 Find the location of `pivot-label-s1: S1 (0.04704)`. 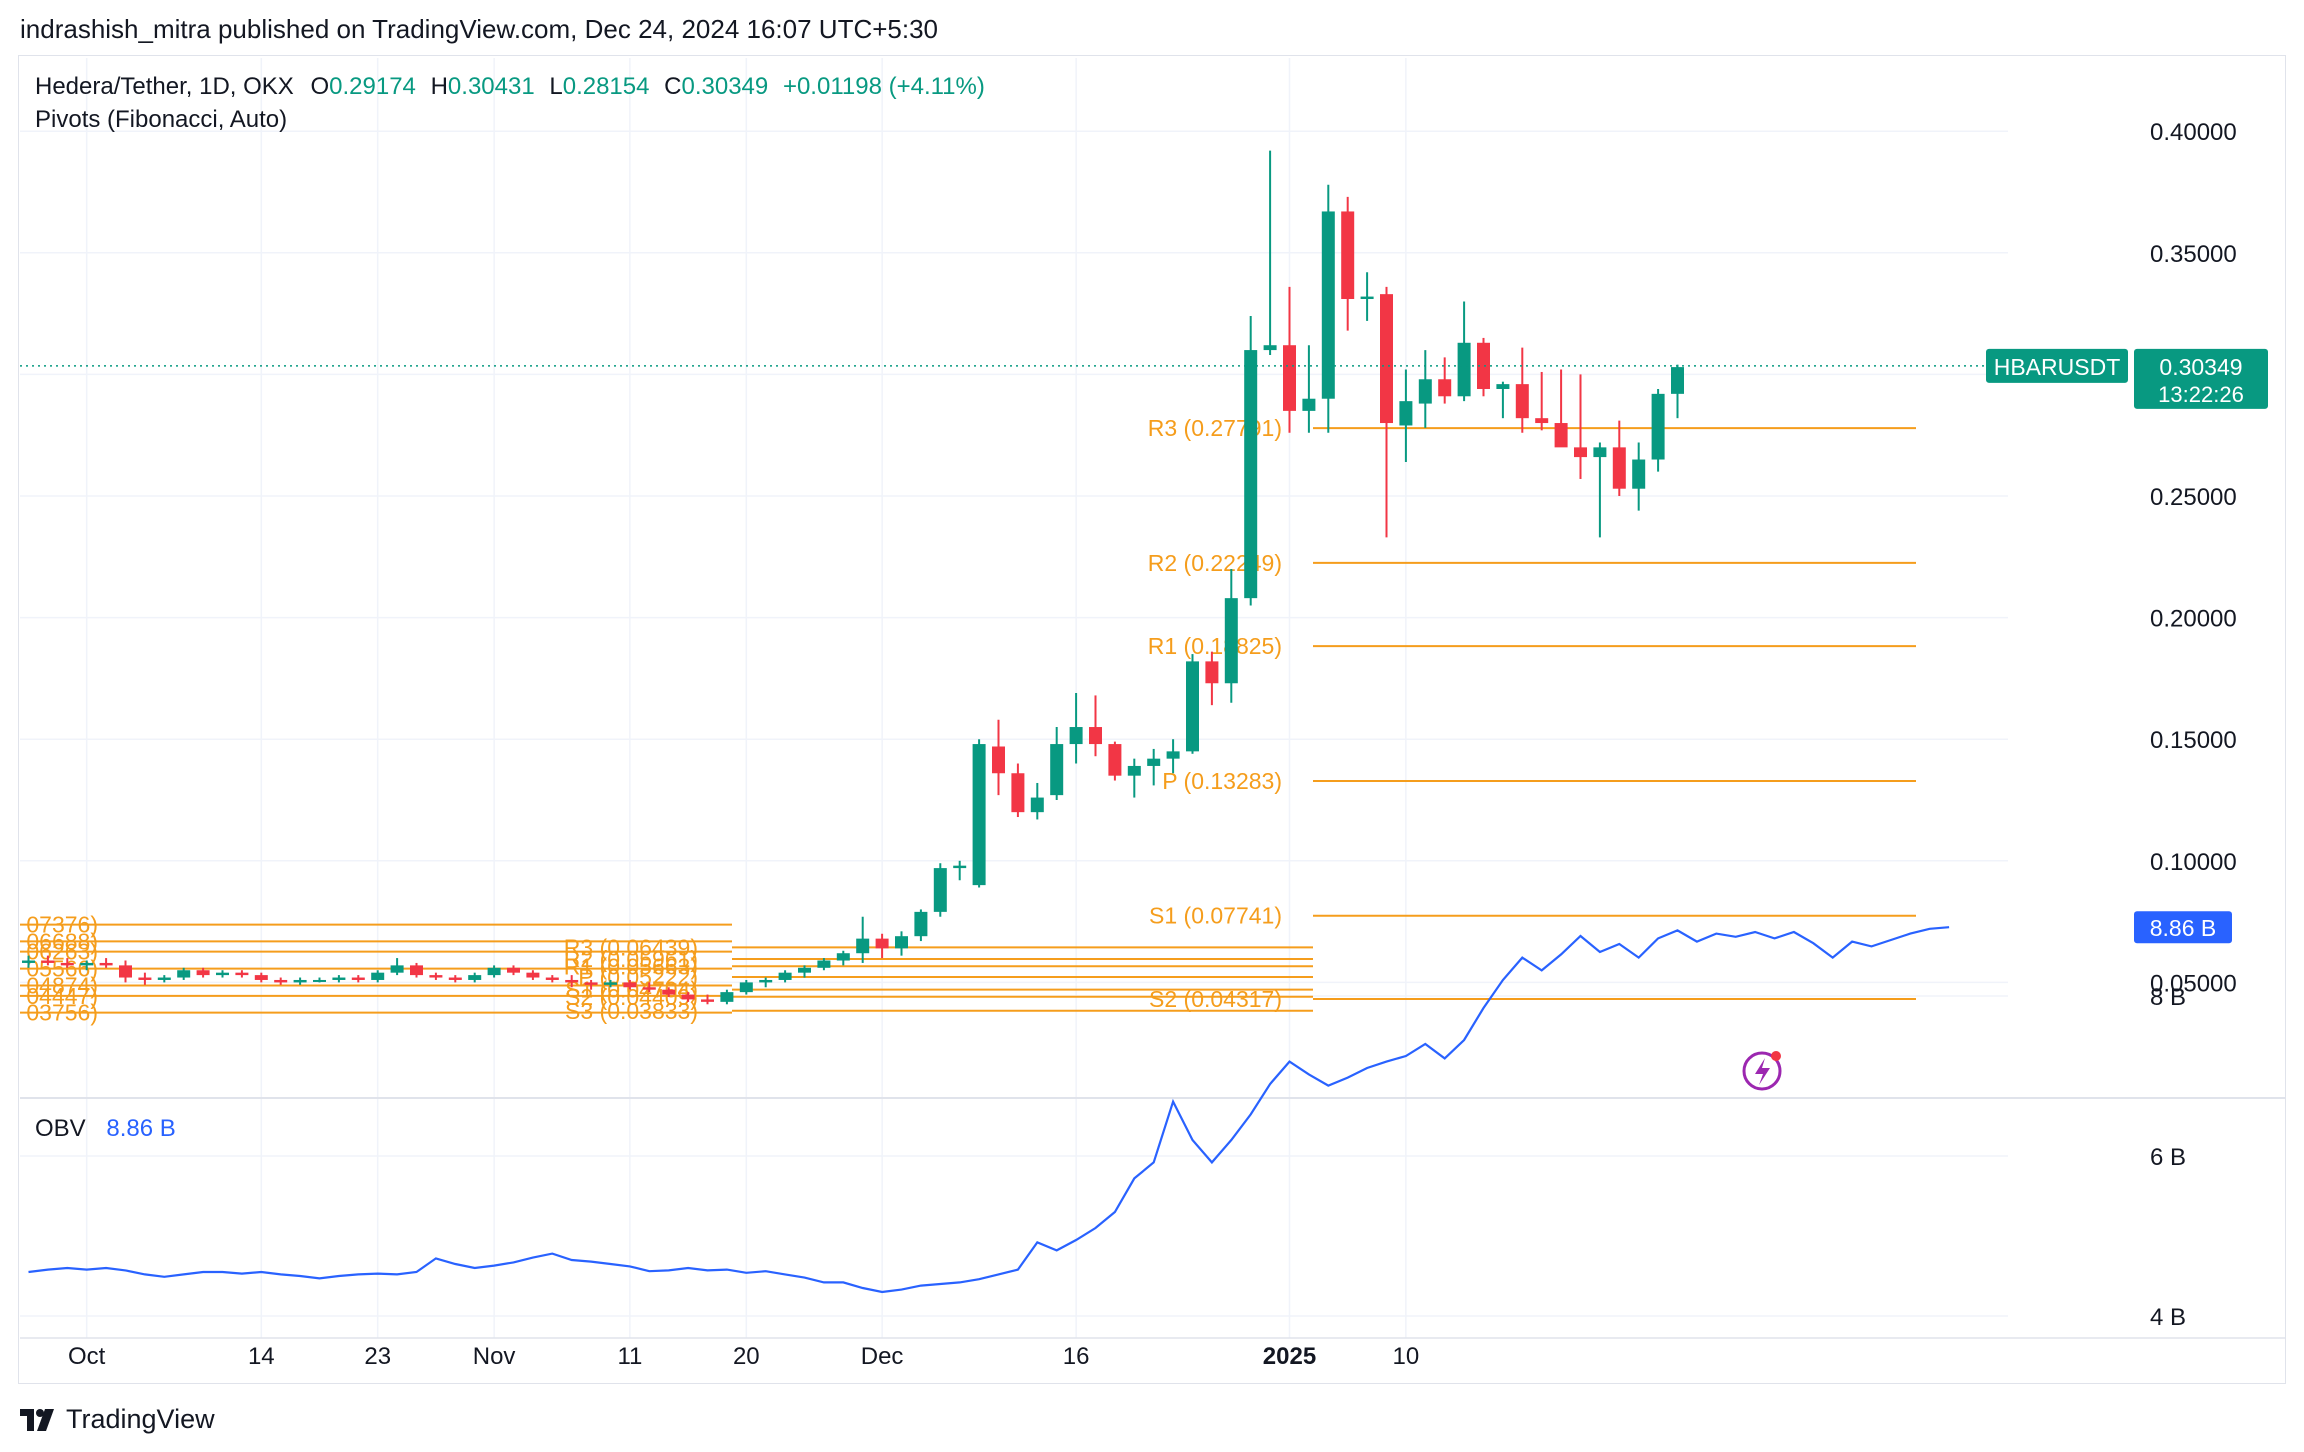

pivot-label-s1: S1 (0.04704) is located at coordinates (631, 990).